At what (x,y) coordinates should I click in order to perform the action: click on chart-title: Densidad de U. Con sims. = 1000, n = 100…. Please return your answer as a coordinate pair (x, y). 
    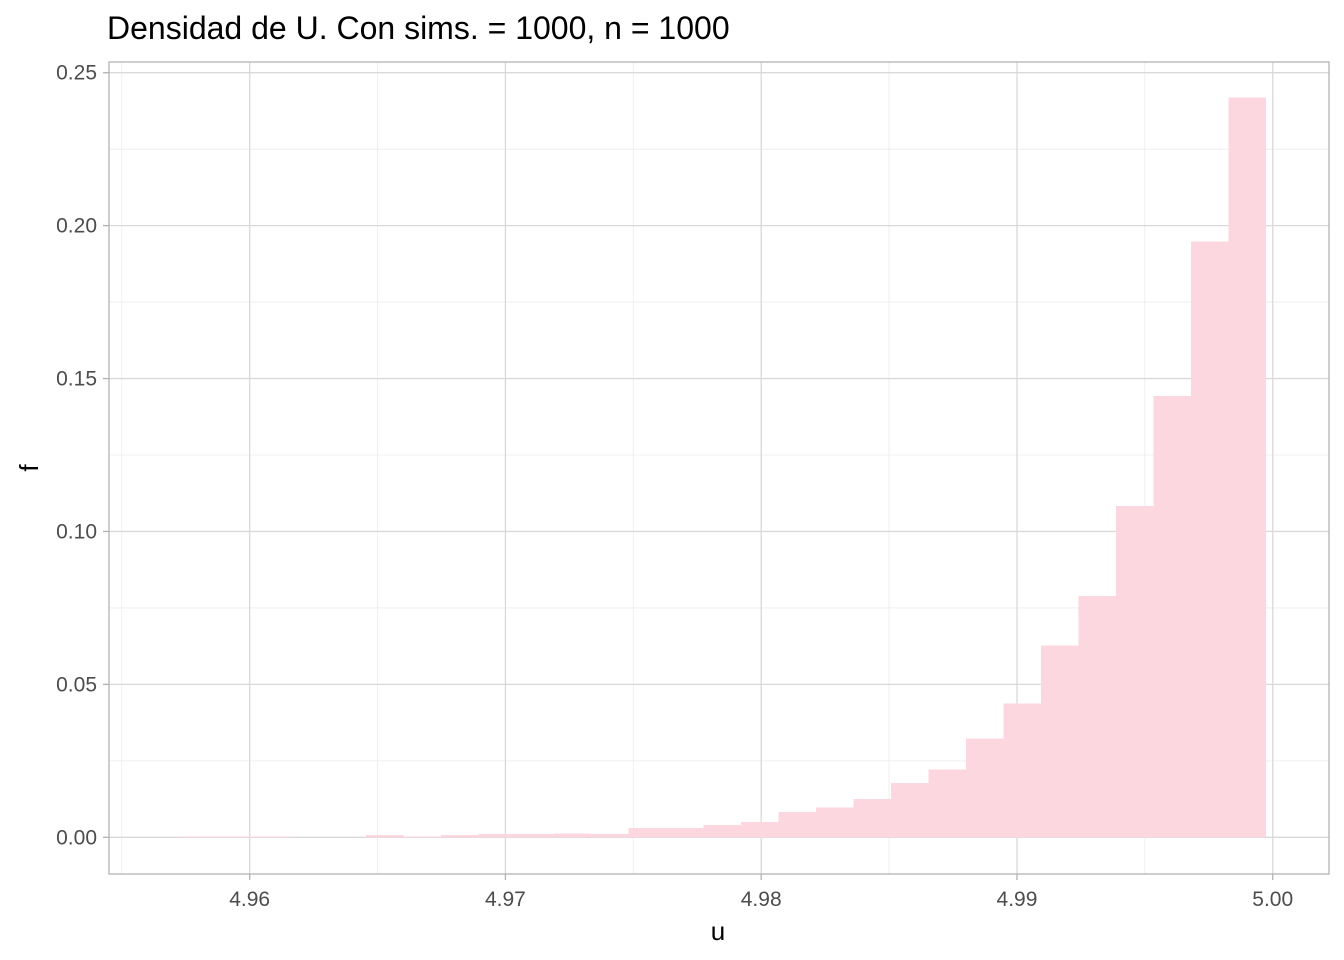
    Looking at the image, I should click on (418, 28).